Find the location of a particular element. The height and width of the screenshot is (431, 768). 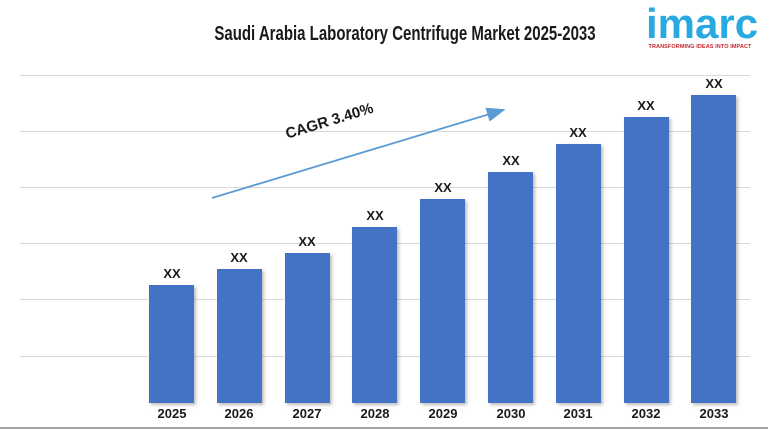

bar-2032 is located at coordinates (646, 260).